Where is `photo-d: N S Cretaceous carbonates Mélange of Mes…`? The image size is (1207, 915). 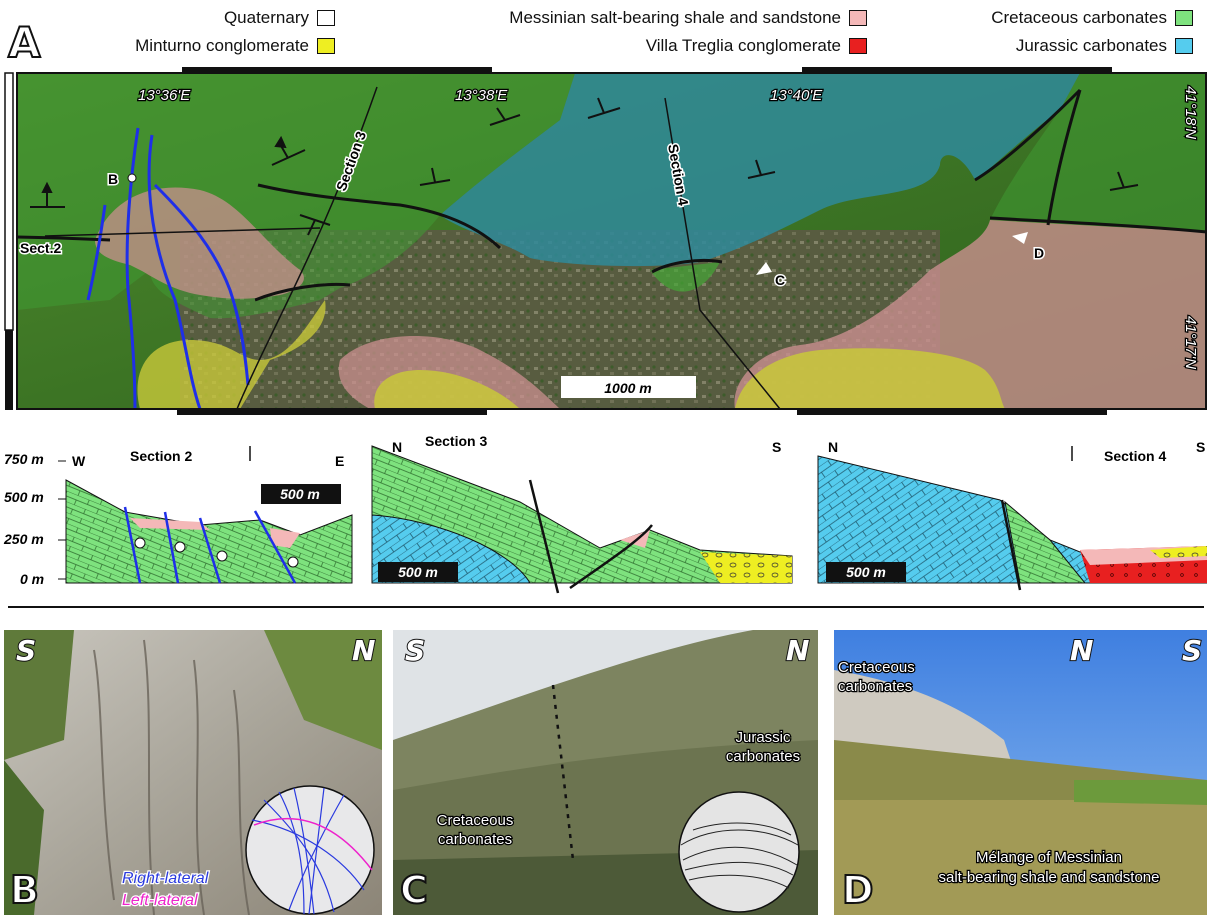
photo-d: N S Cretaceous carbonates Mélange of Mes… is located at coordinates (1020, 772).